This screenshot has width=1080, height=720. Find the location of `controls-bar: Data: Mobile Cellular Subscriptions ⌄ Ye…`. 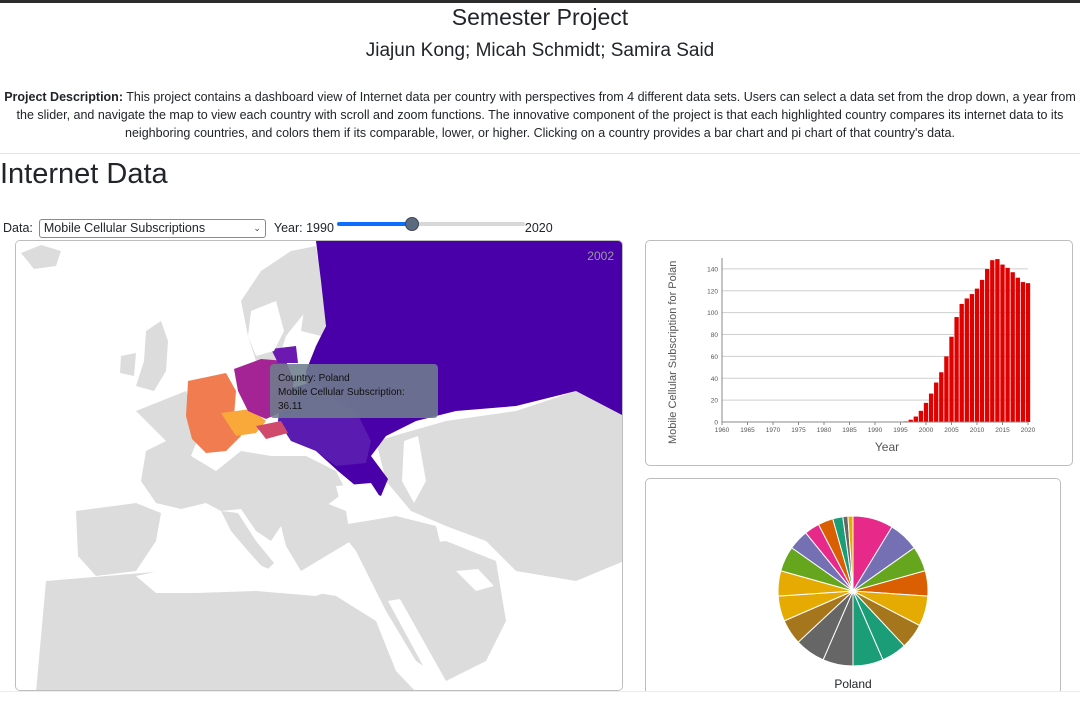

controls-bar: Data: Mobile Cellular Subscriptions ⌄ Ye… is located at coordinates (278, 227).